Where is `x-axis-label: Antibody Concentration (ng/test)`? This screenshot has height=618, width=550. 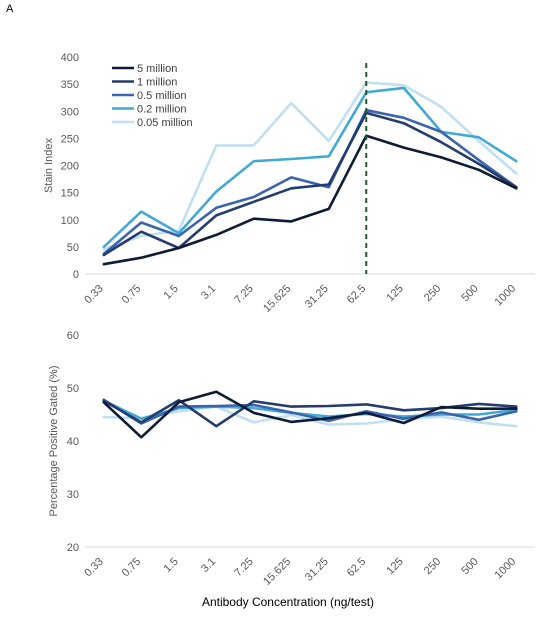
x-axis-label: Antibody Concentration (ng/test) is located at coordinates (288, 602).